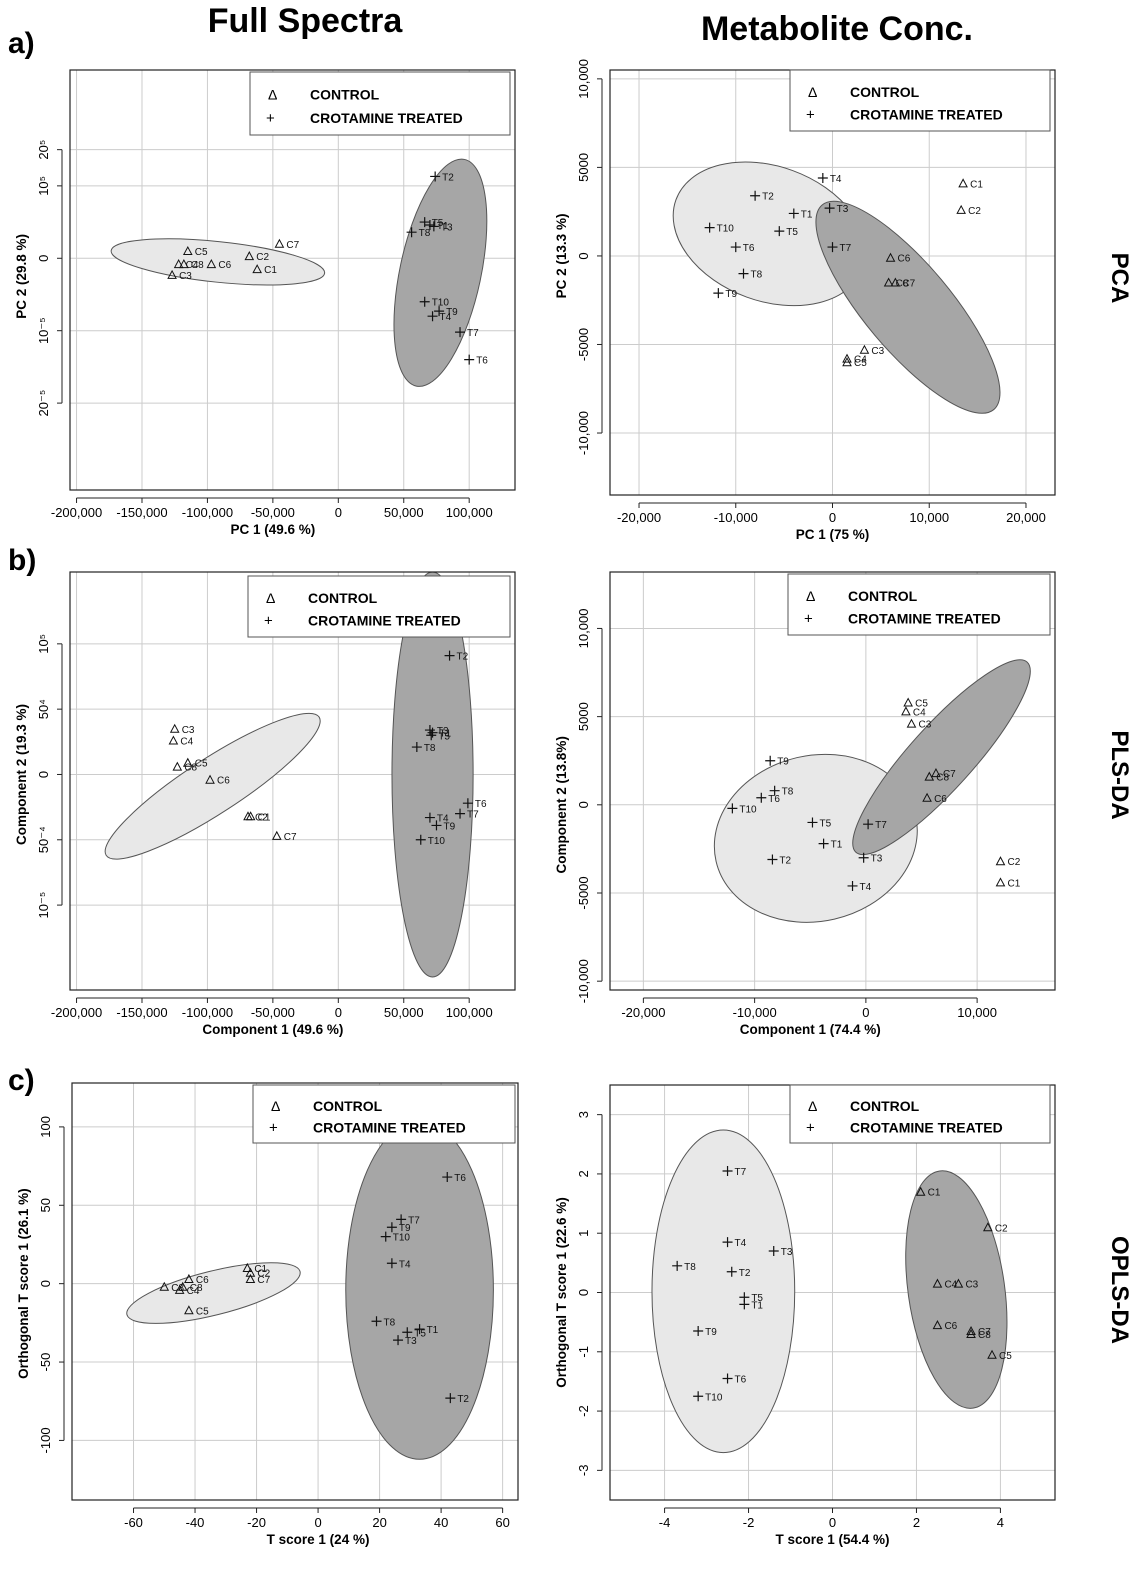 The height and width of the screenshot is (1596, 1140). Describe the element at coordinates (863, 857) in the screenshot. I see `point-marker-T3` at that location.